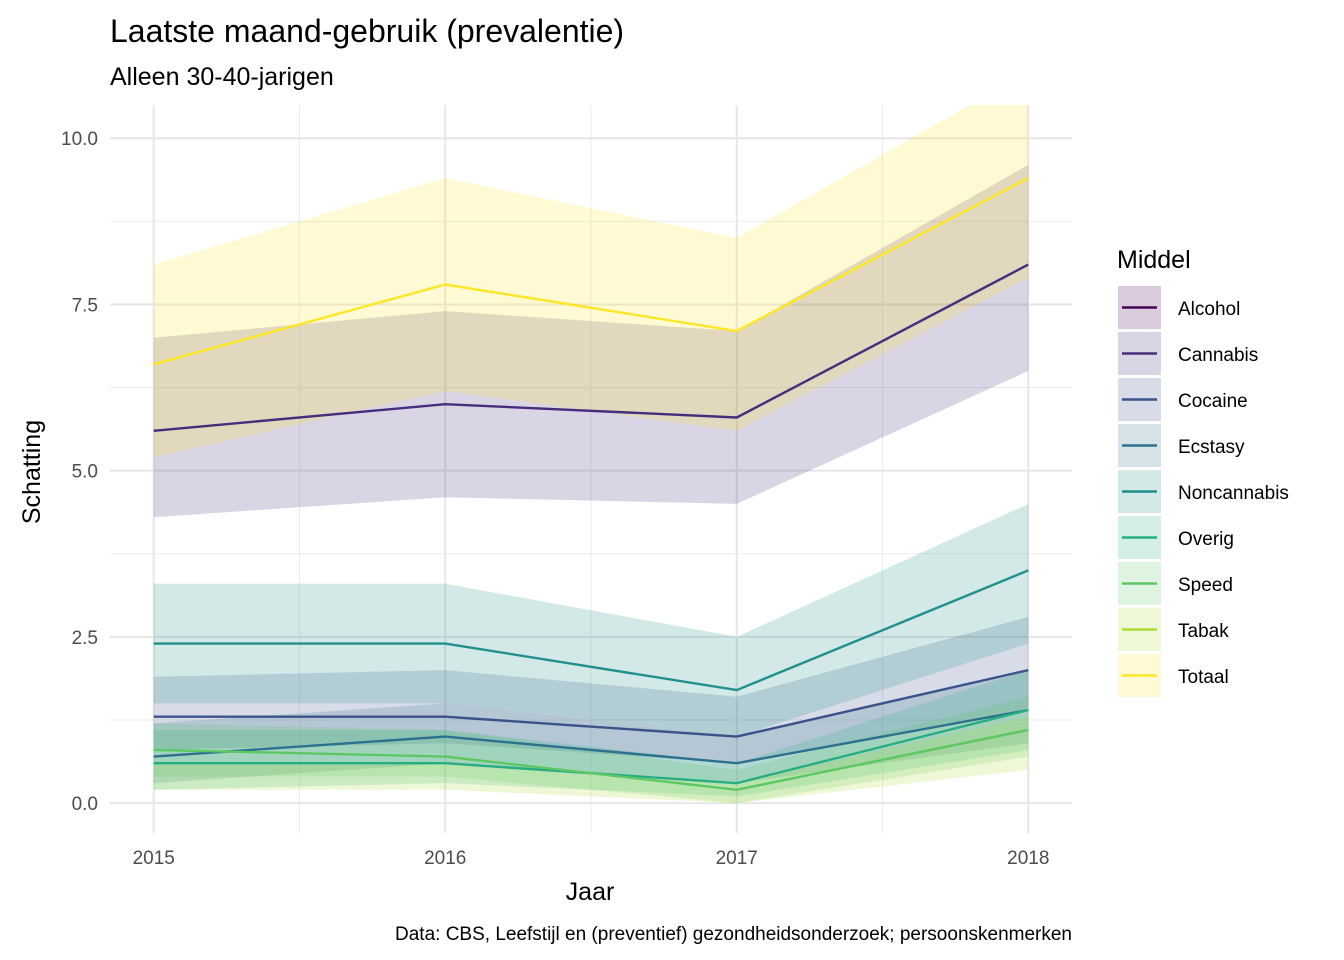 Image resolution: width=1344 pixels, height=960 pixels. What do you see at coordinates (445, 858) in the screenshot?
I see `x-tick-label: 2016` at bounding box center [445, 858].